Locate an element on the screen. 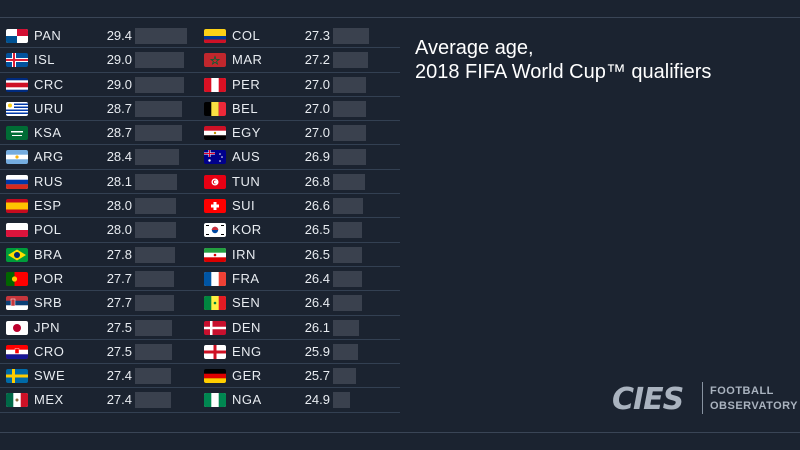 Image resolution: width=800 pixels, height=450 pixels. table-row: PER 27.0 is located at coordinates (300, 85).